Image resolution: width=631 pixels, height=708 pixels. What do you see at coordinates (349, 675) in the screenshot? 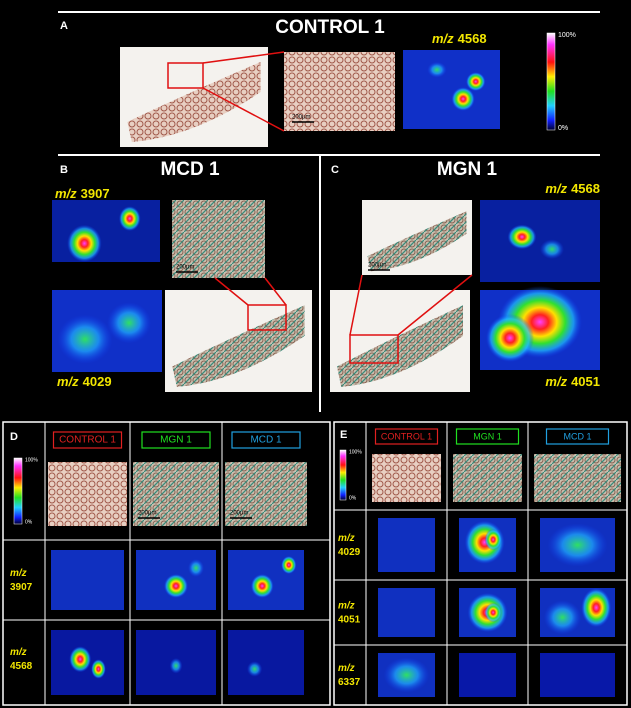
I see `ion-label: m/z 6337` at bounding box center [349, 675].